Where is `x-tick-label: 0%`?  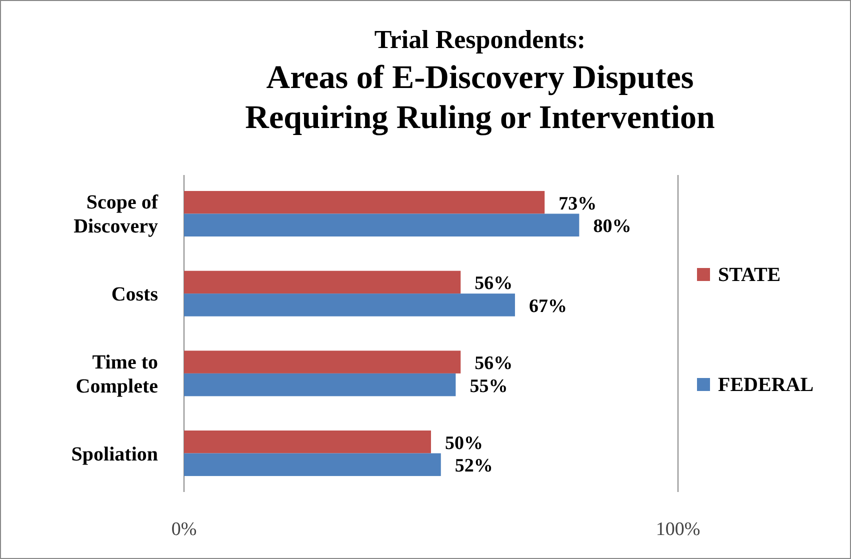
x-tick-label: 0% is located at coordinates (184, 529).